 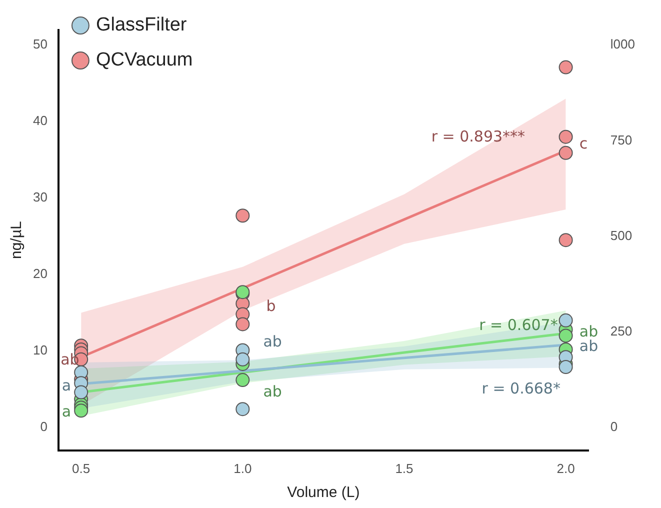 I want to click on y2-tick-label: 0, so click(x=614, y=426).